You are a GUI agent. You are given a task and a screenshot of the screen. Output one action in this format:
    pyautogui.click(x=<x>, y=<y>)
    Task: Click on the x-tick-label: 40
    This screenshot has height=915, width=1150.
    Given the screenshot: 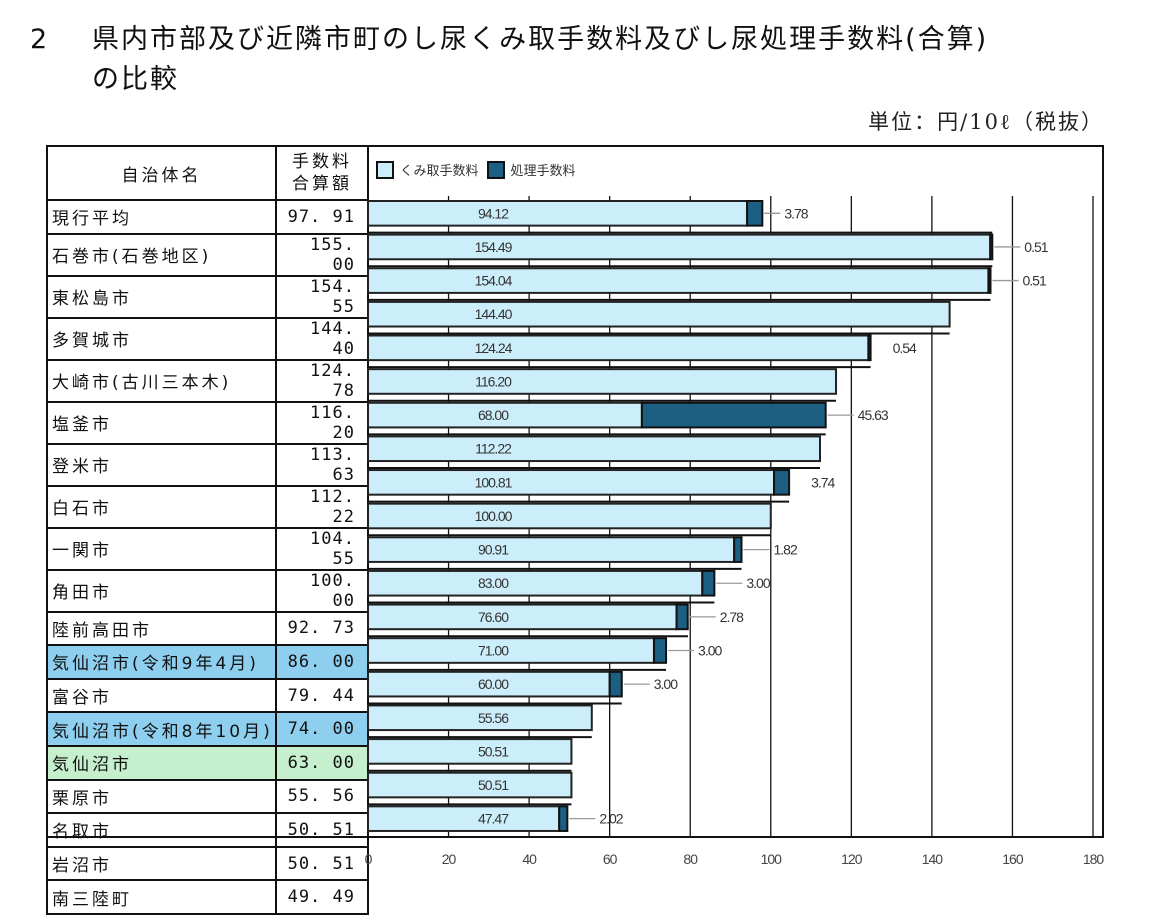 What is the action you would take?
    pyautogui.click(x=529, y=859)
    